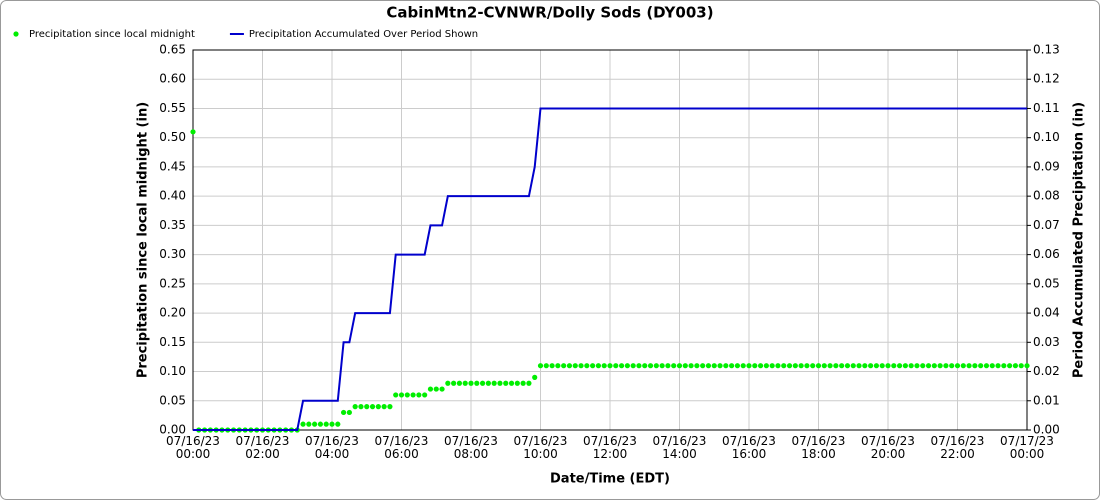 The width and height of the screenshot is (1100, 500). Describe the element at coordinates (541, 447) in the screenshot. I see `x-tick-label: 07/16/23 10:00` at that location.